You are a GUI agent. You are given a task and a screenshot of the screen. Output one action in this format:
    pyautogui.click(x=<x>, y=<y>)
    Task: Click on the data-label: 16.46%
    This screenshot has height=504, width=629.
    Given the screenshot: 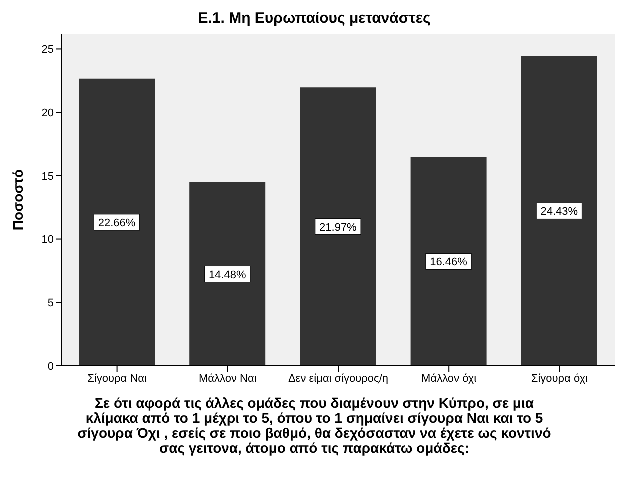 What is the action you would take?
    pyautogui.click(x=449, y=262)
    